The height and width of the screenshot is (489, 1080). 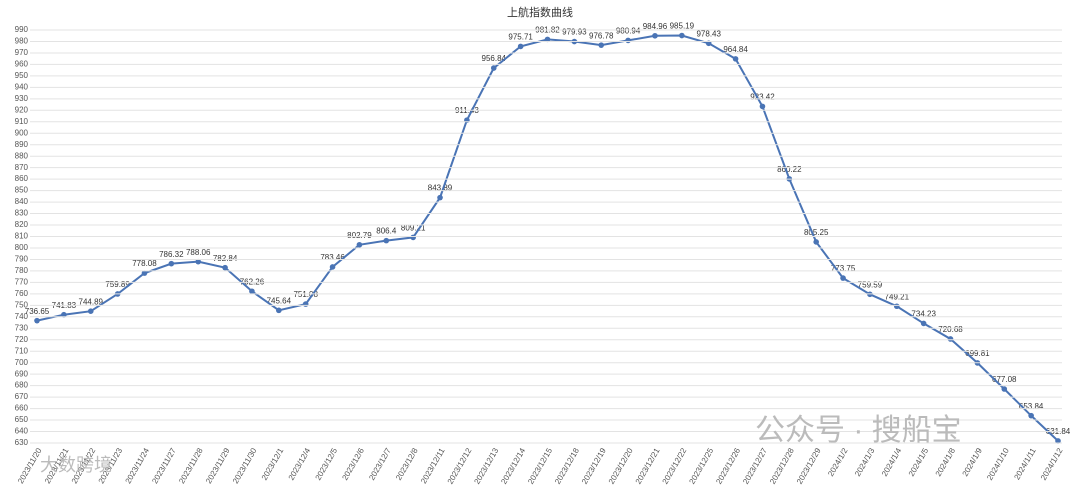 What do you see at coordinates (1031, 406) in the screenshot?
I see `data-label: 653.84` at bounding box center [1031, 406].